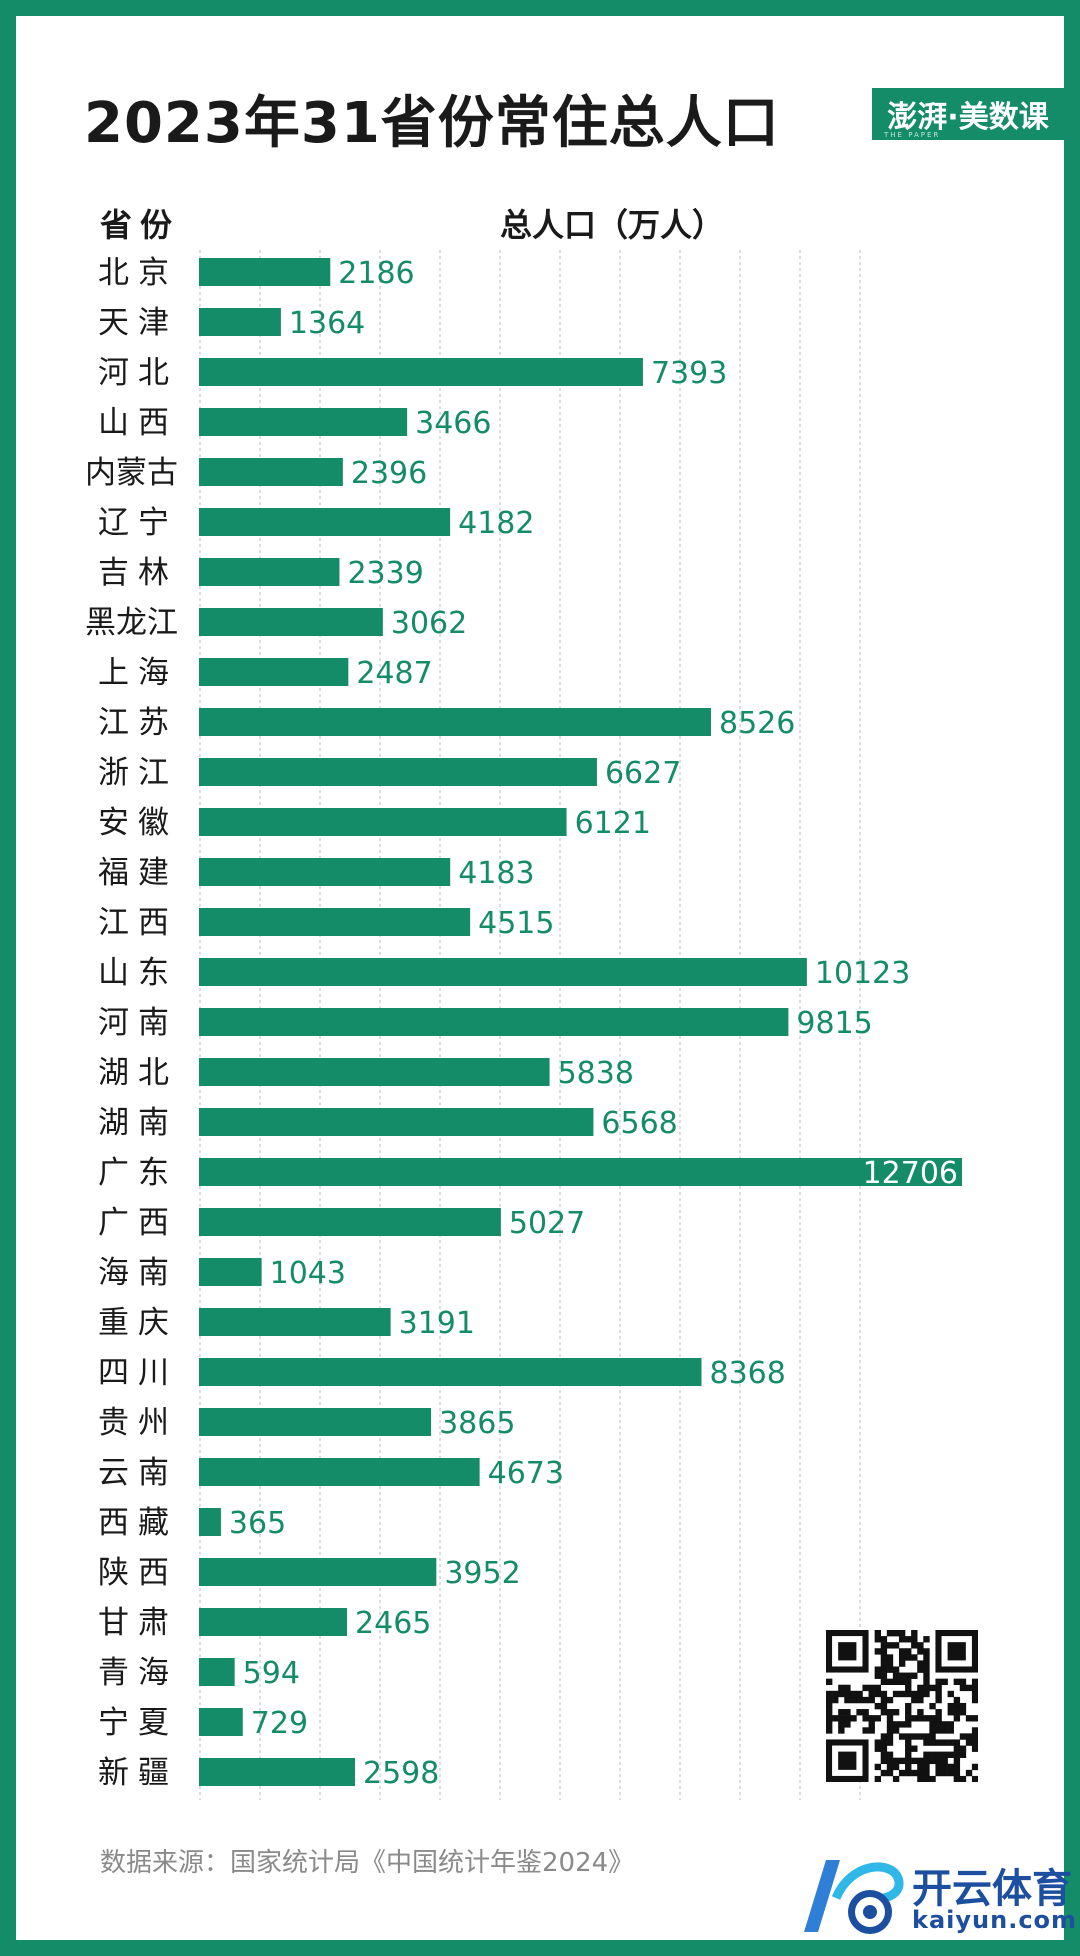 This screenshot has width=1080, height=1956. What do you see at coordinates (367, 1863) in the screenshot?
I see `data-source-note: 数据来源：国家统计局《中国统计年鉴2024》` at bounding box center [367, 1863].